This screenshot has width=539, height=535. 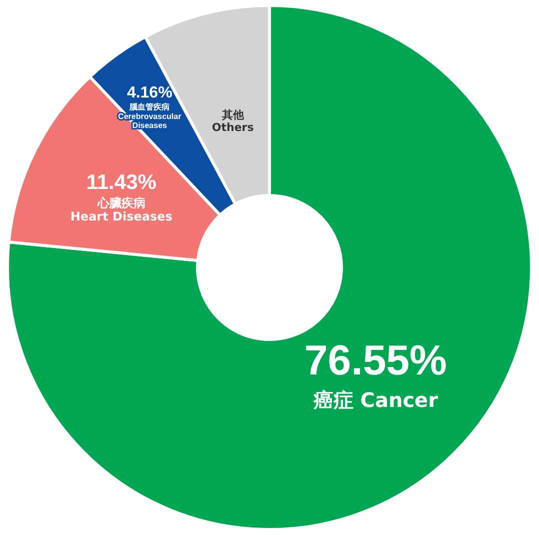 I want to click on slice-label: 心臟疾病 Heart Diseases, so click(x=121, y=210).